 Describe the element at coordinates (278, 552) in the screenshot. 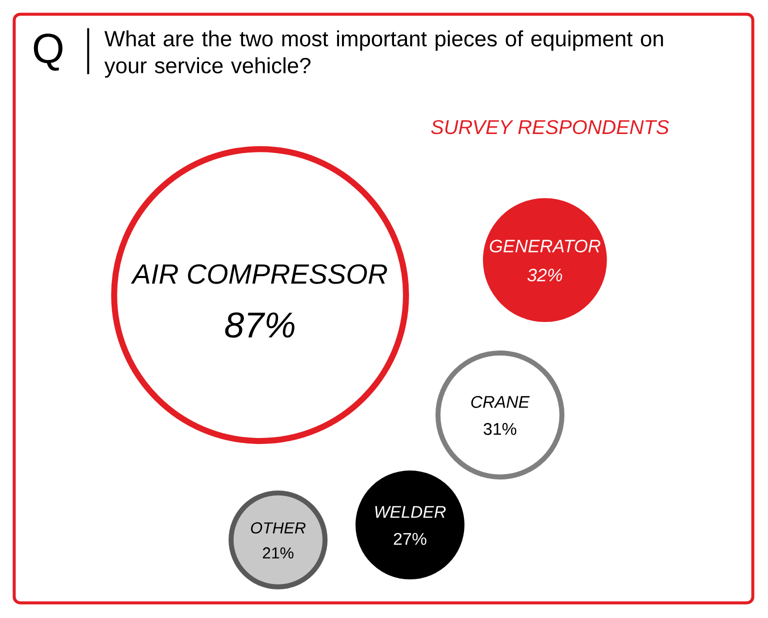

I see `data-label: 21%` at that location.